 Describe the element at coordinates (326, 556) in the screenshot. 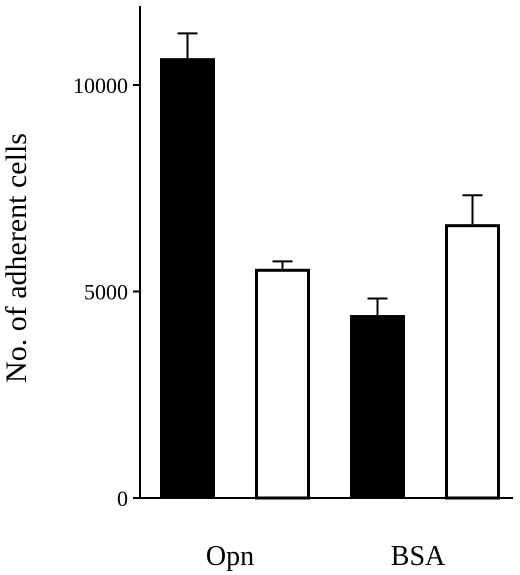

I see `category-labels: Opn BSA` at that location.